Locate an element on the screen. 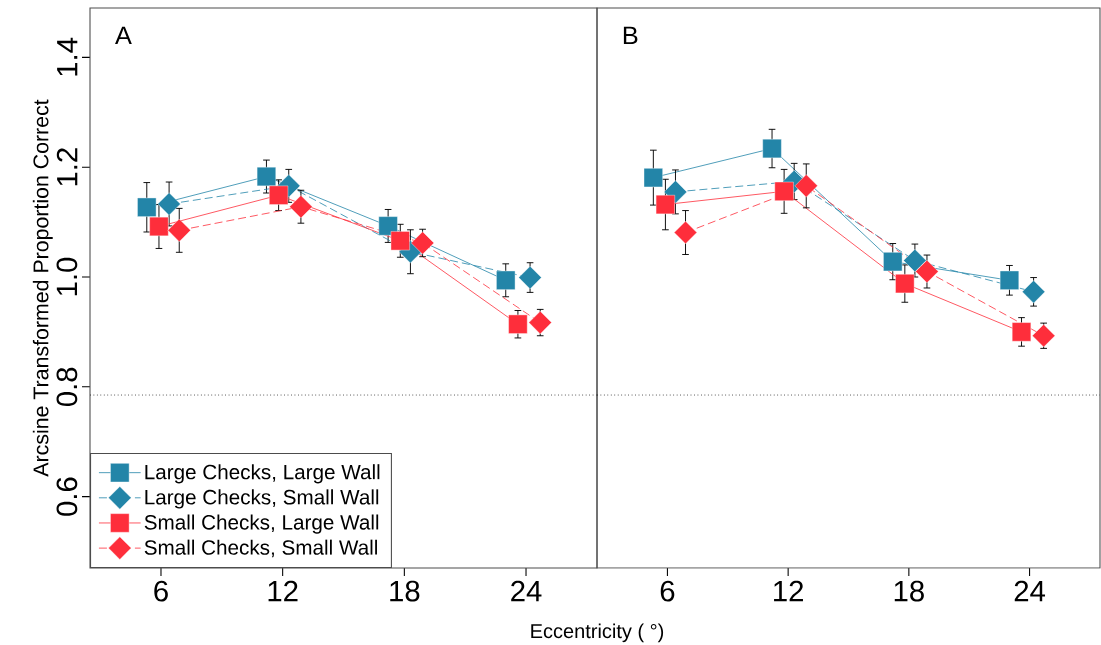  y-tick-label: 1.0 is located at coordinates (67, 276).